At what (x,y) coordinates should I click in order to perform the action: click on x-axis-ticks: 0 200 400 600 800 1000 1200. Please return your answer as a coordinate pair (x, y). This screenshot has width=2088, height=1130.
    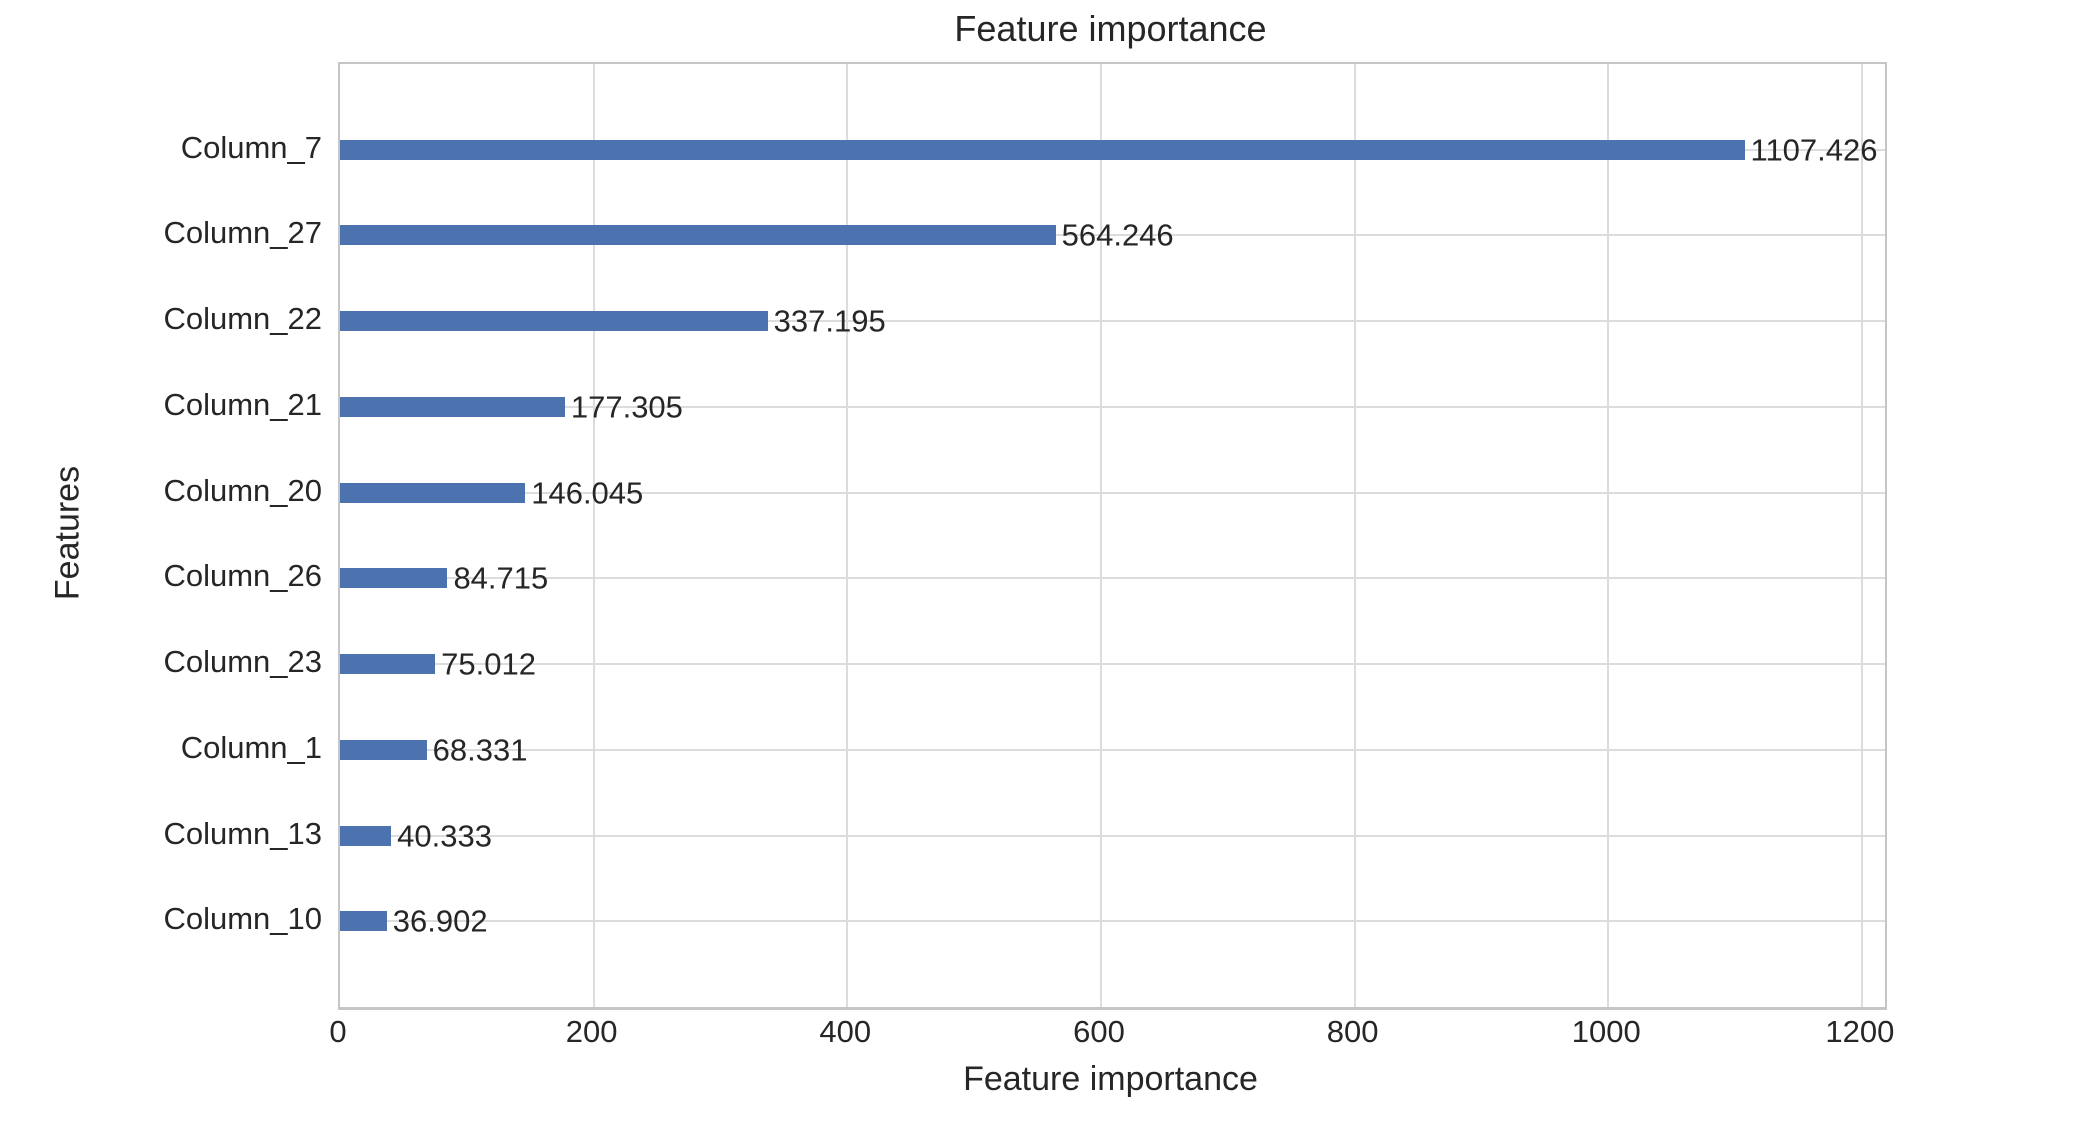
    Looking at the image, I should click on (1111, 1035).